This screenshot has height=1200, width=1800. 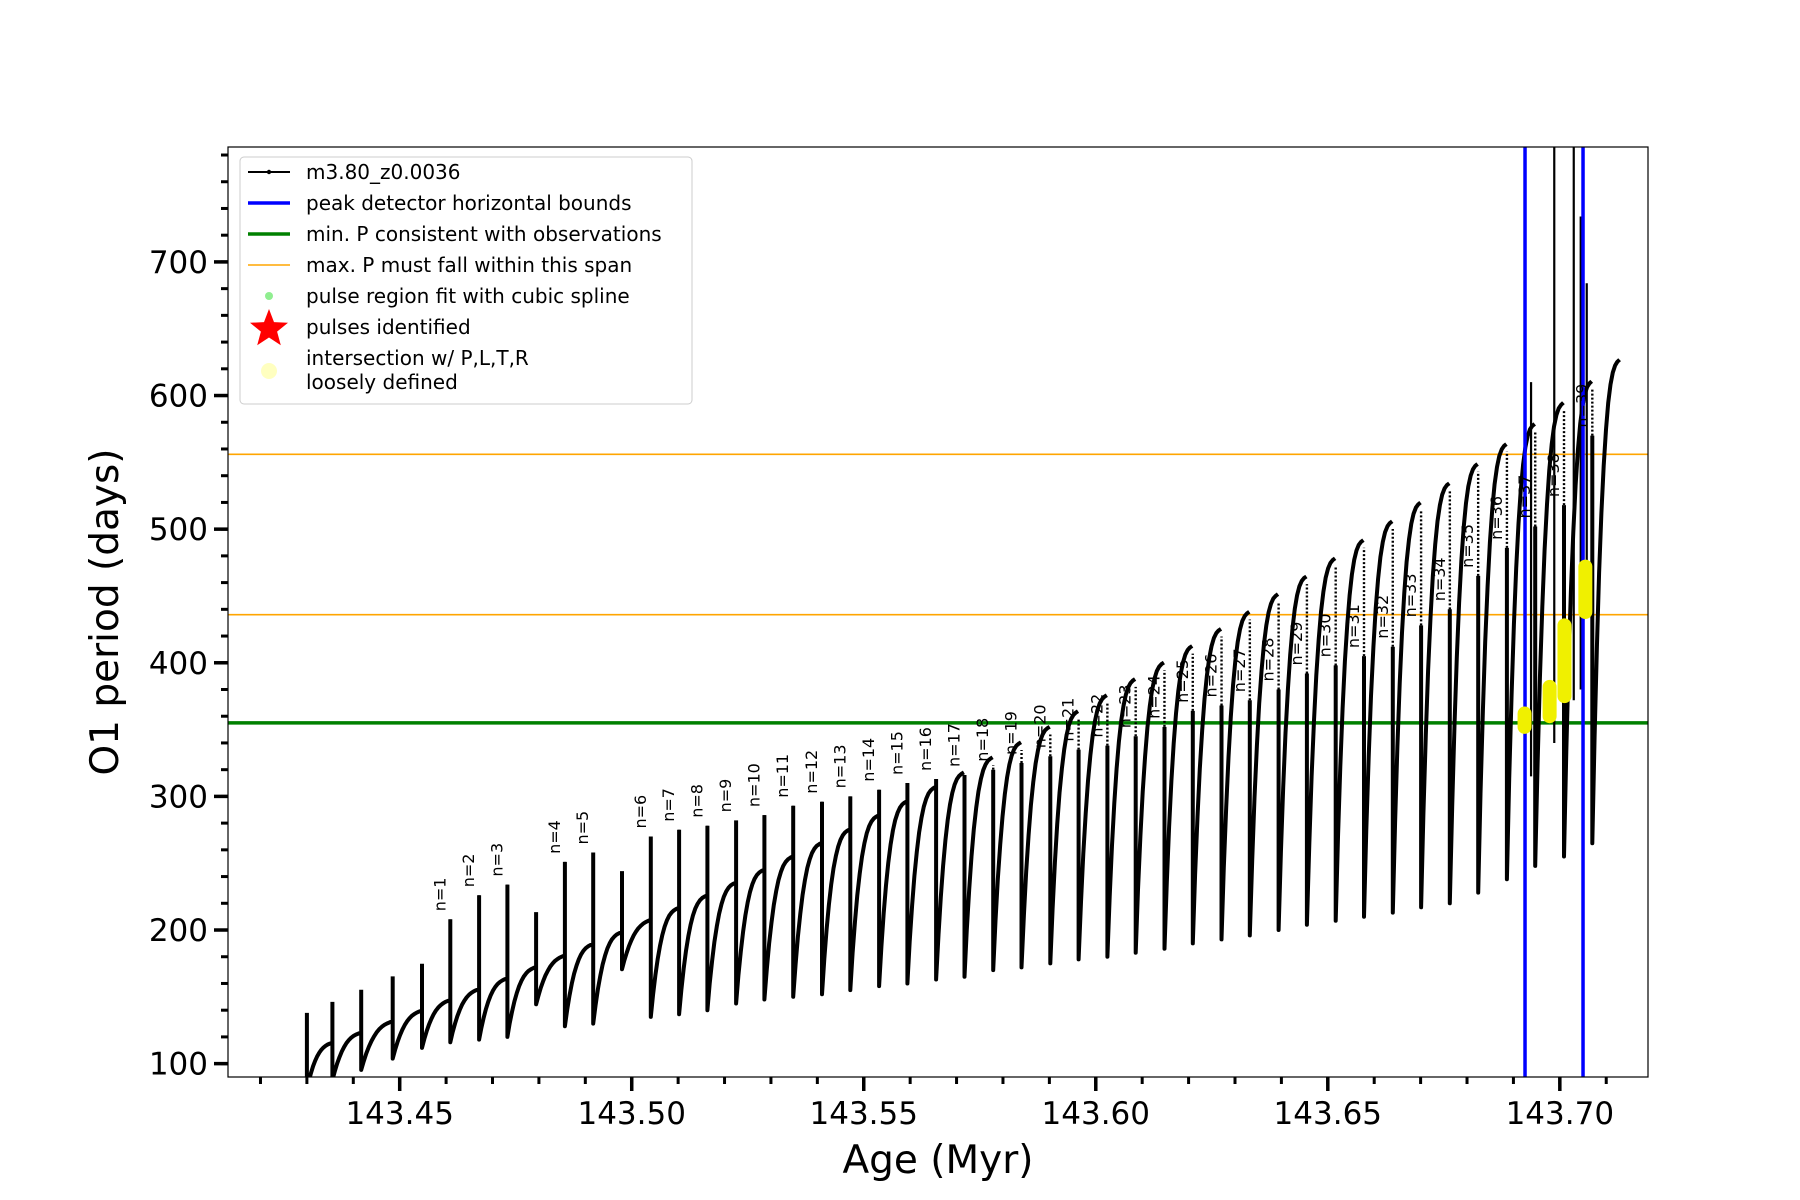 I want to click on pulse-label: n=17, so click(x=954, y=745).